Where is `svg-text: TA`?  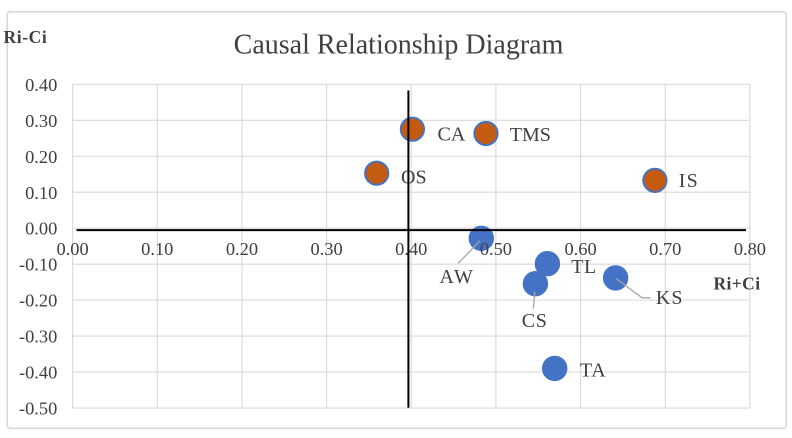
svg-text: TA is located at coordinates (593, 370).